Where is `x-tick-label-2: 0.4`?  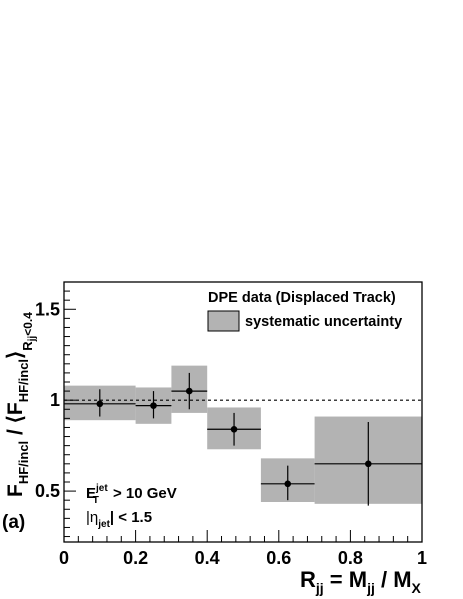
x-tick-label-2: 0.4 is located at coordinates (207, 558).